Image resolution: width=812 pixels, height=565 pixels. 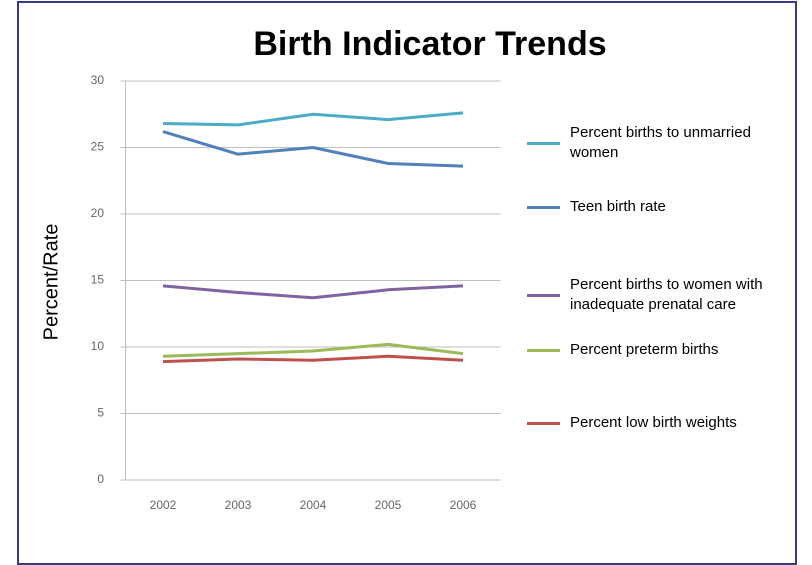 What do you see at coordinates (429, 44) in the screenshot?
I see `chart-title: Birth Indicator Trends` at bounding box center [429, 44].